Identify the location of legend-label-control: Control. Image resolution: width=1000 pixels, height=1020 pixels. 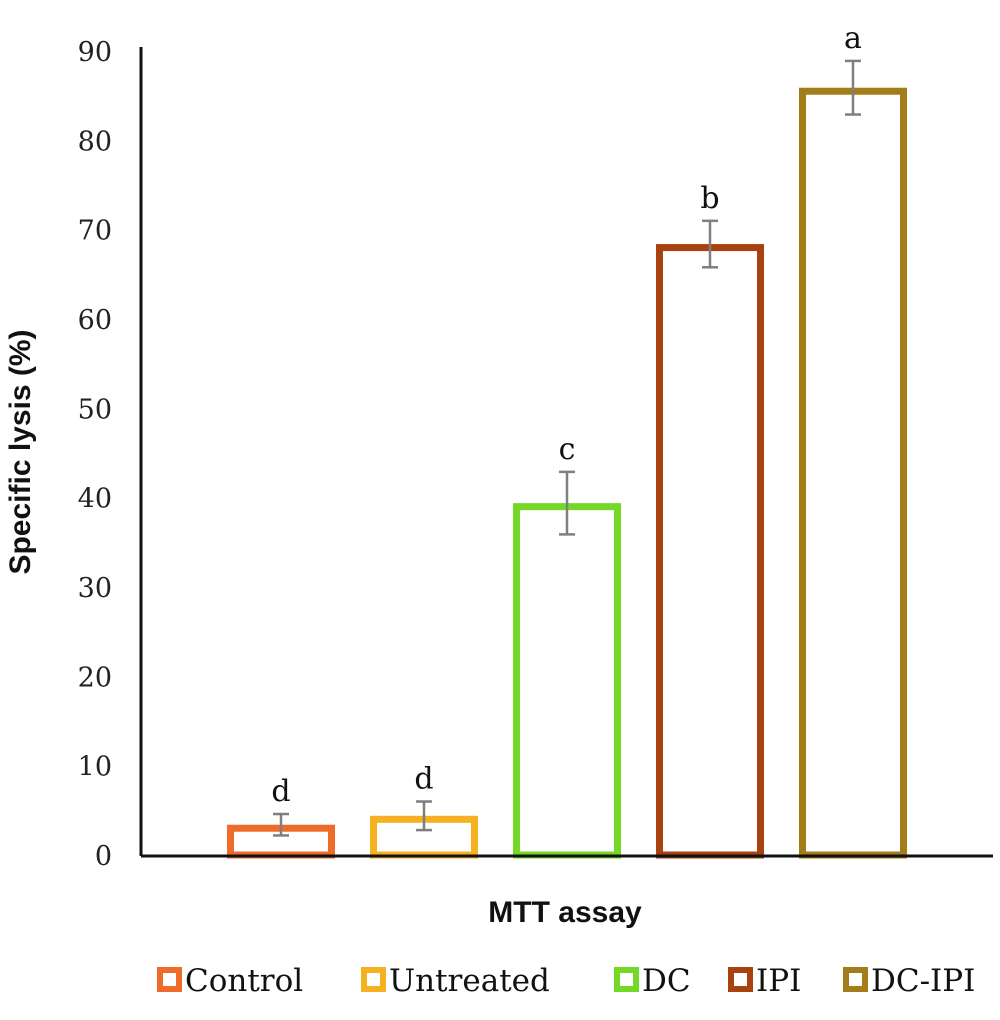
(244, 981).